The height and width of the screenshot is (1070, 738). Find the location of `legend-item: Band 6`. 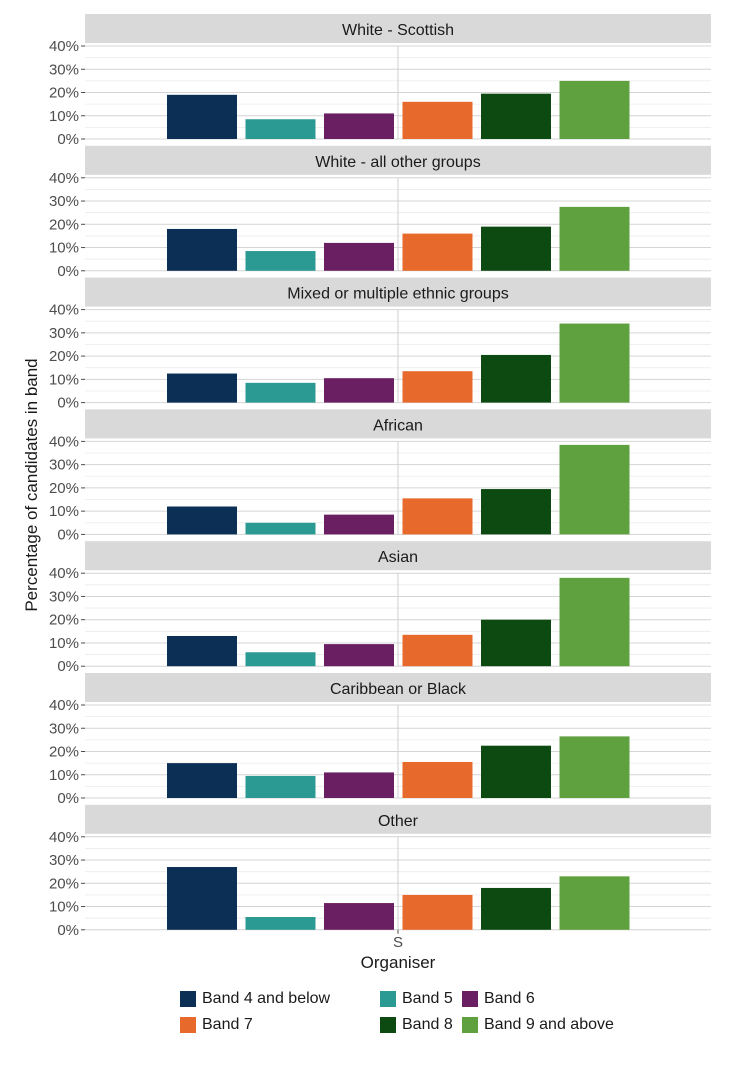

legend-item: Band 6 is located at coordinates (498, 999).